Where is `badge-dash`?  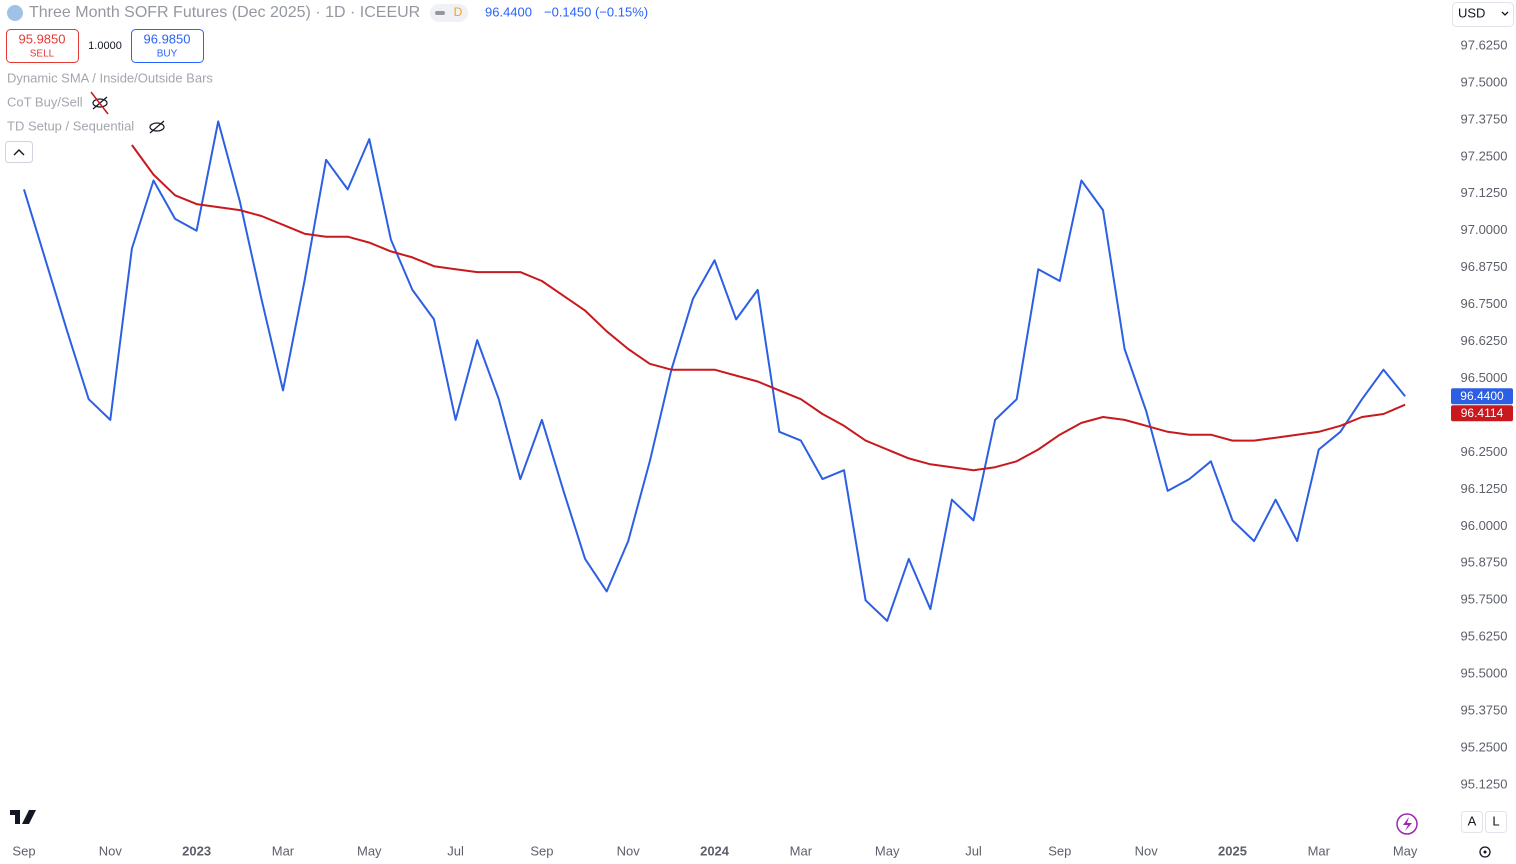
badge-dash is located at coordinates (440, 13).